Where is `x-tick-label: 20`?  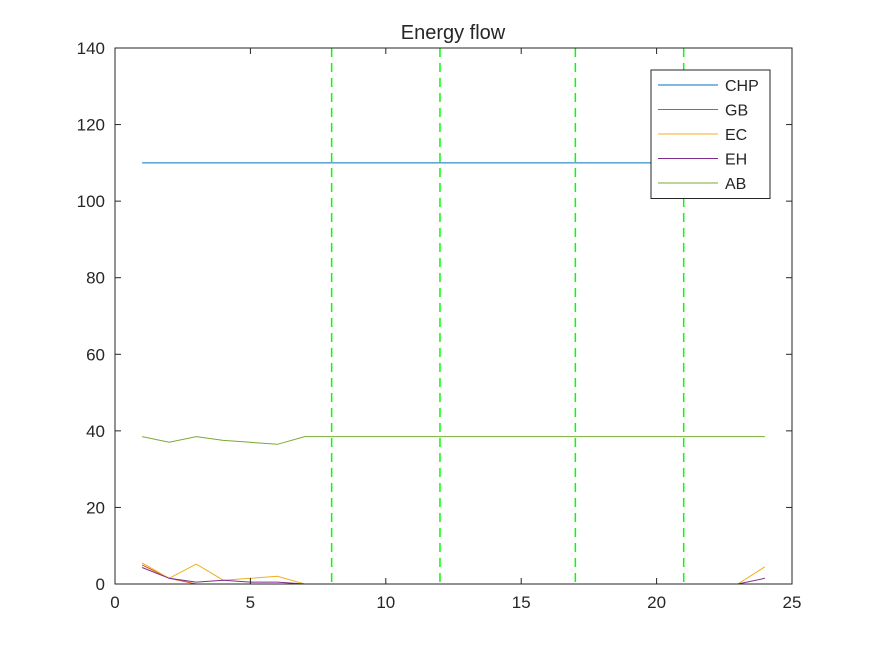 x-tick-label: 20 is located at coordinates (656, 602).